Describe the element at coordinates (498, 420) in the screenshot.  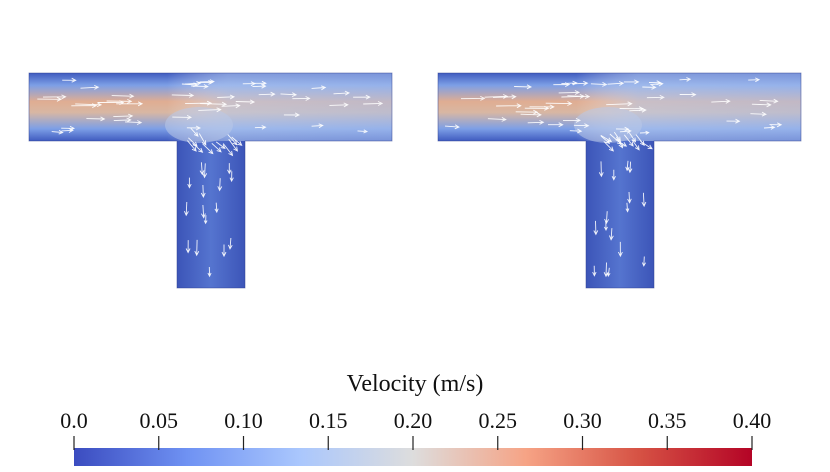
I see `colorbar-tick-label: 0.25` at that location.